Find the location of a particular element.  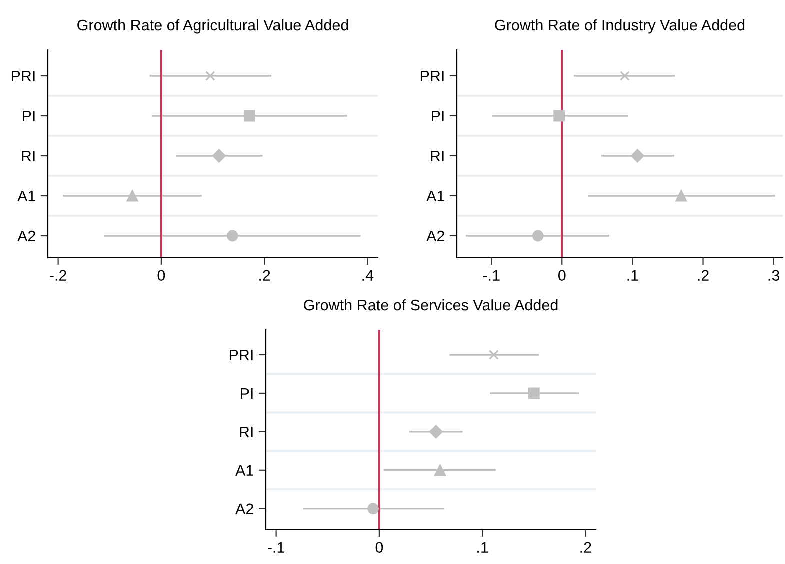

x-tick-label: .4 is located at coordinates (368, 275).